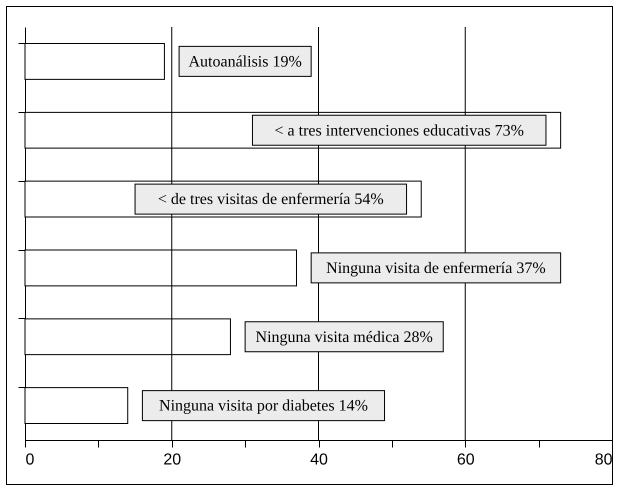  I want to click on x-tick-label: 60, so click(465, 460).